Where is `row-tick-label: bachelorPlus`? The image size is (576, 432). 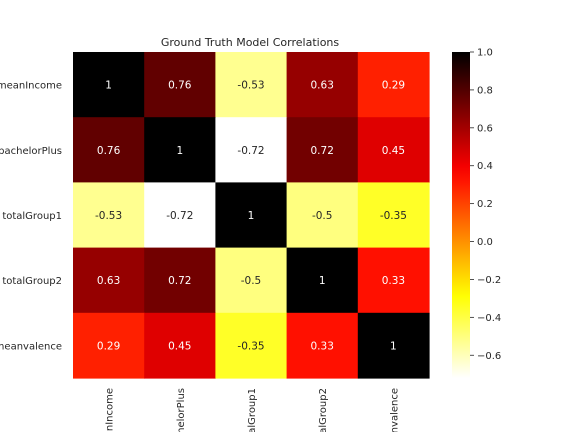
row-tick-label: bachelorPlus is located at coordinates (31, 151).